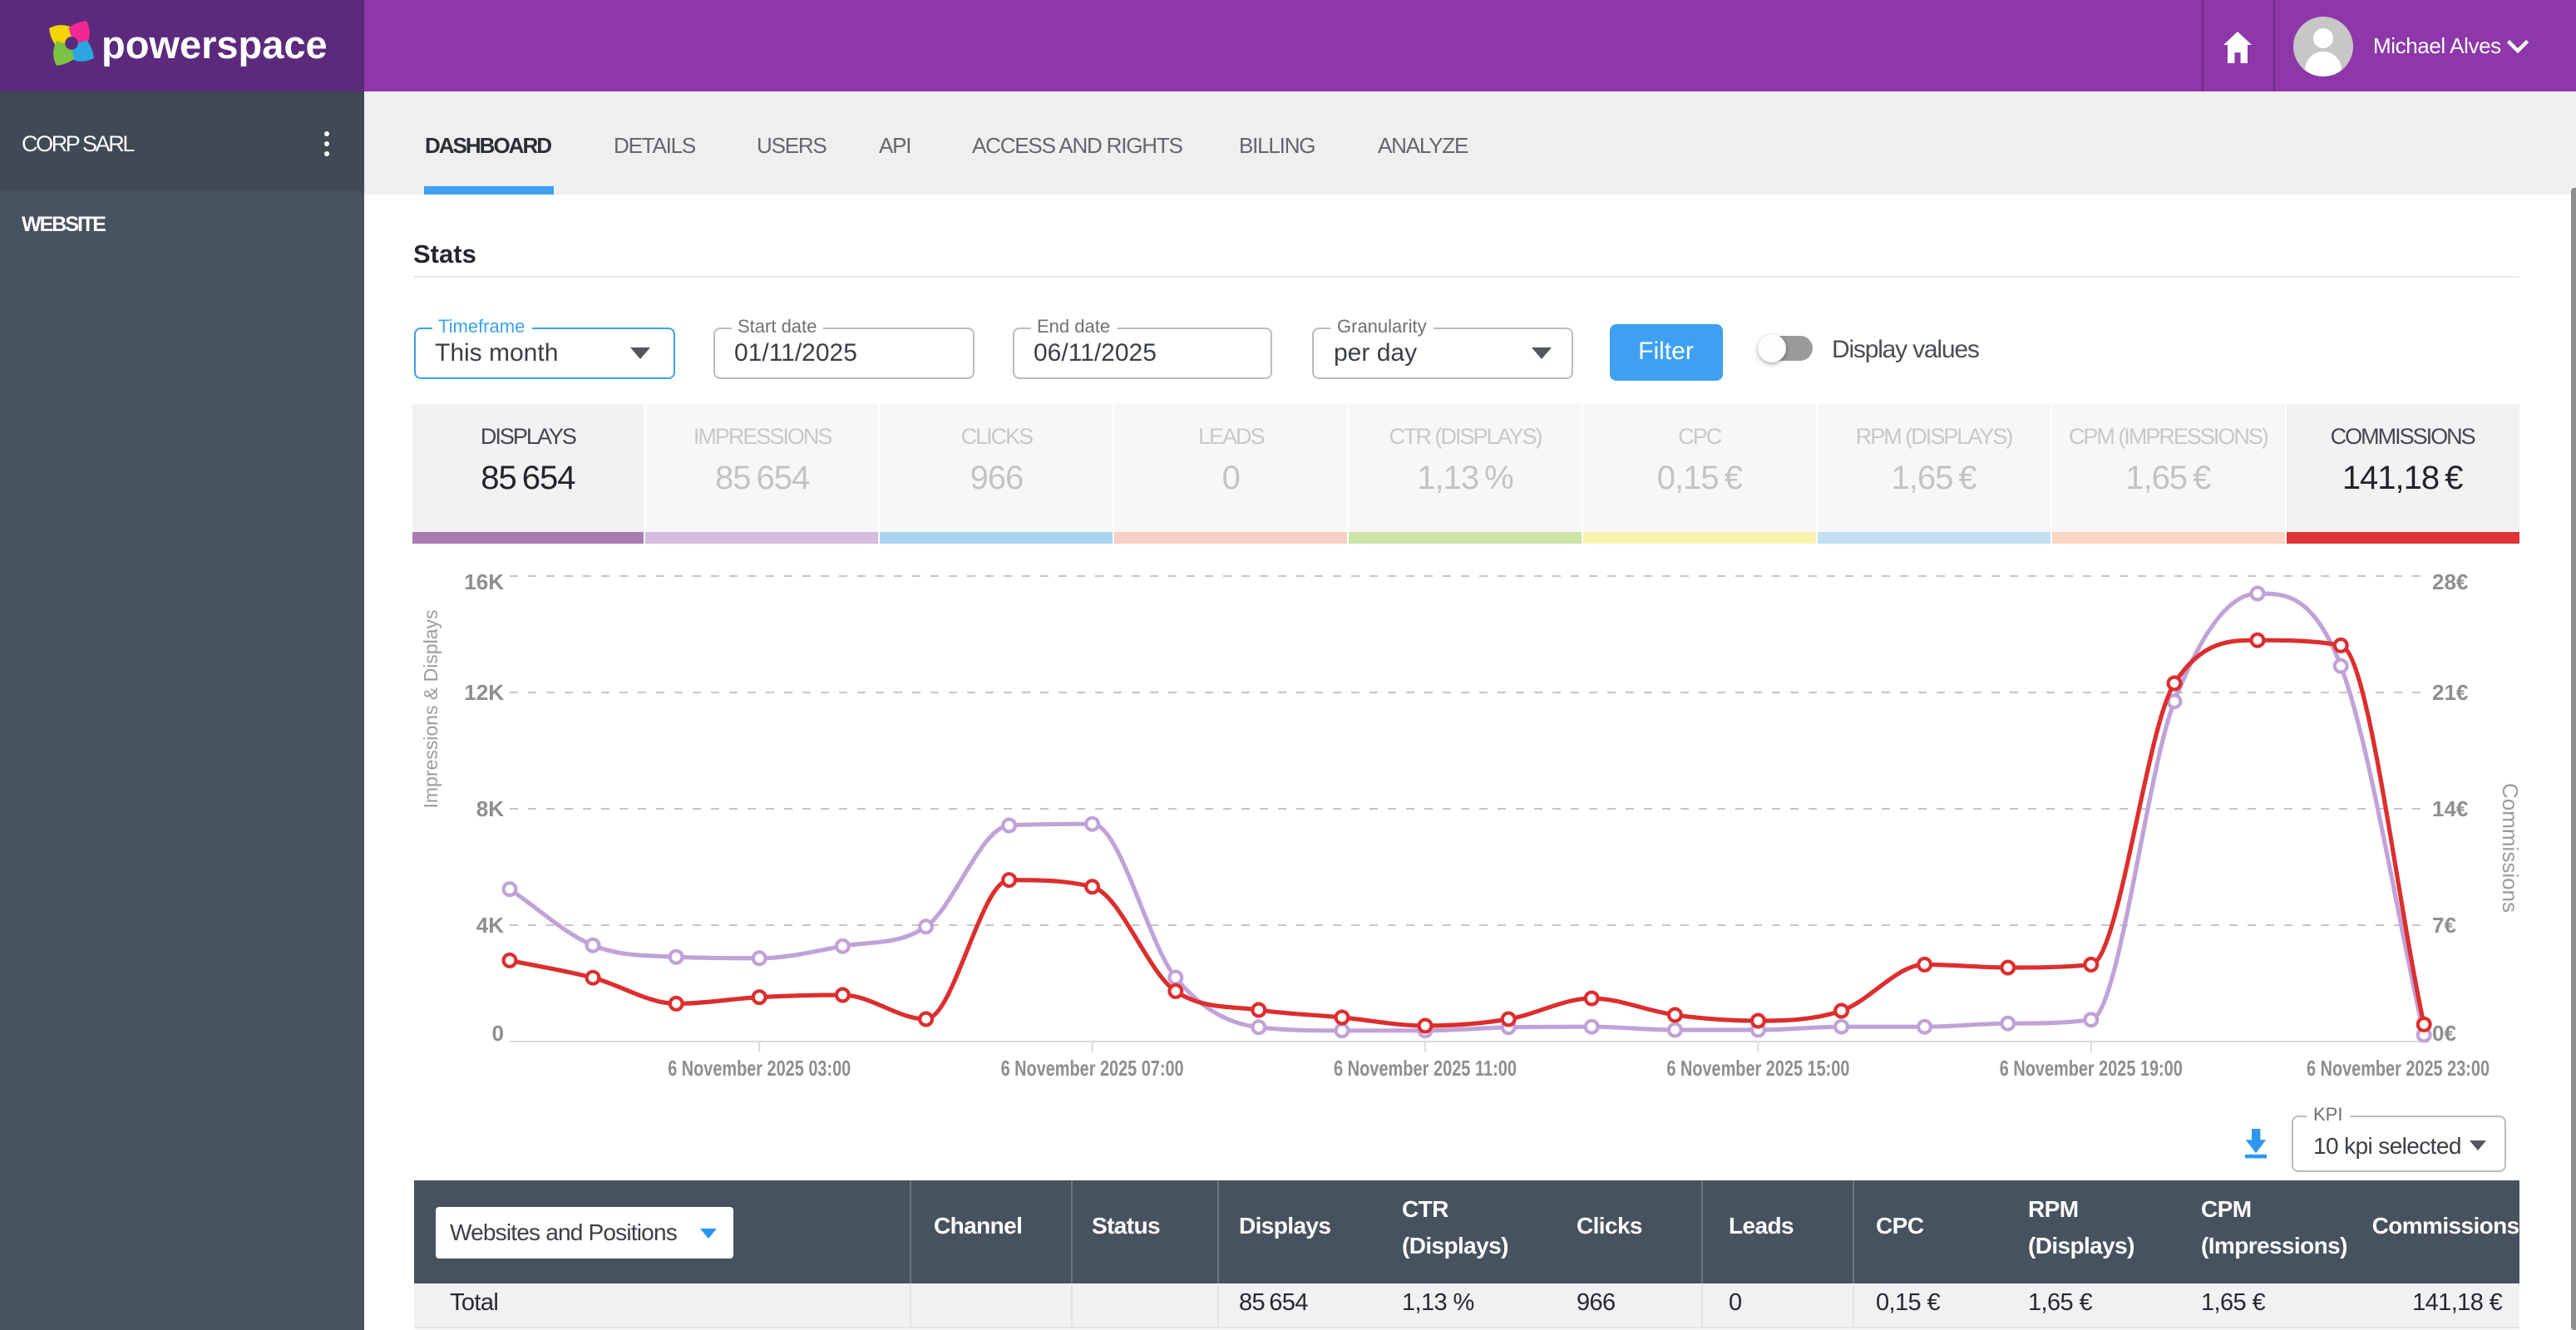 Image resolution: width=2576 pixels, height=1330 pixels. What do you see at coordinates (2090, 1068) in the screenshot?
I see `svg-text: 6 November 2025 19:00` at bounding box center [2090, 1068].